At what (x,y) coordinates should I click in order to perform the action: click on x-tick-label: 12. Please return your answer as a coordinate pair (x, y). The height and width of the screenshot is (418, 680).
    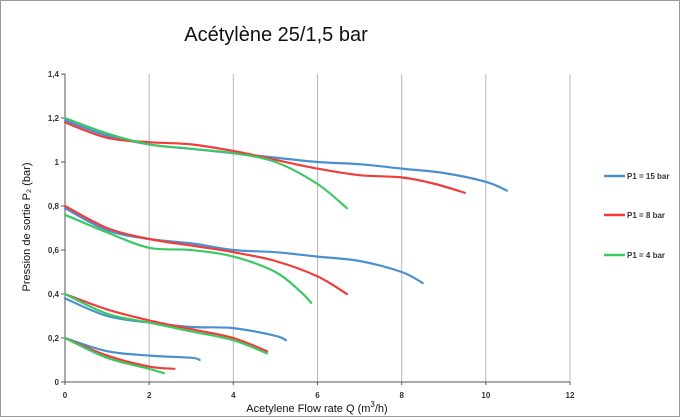
    Looking at the image, I should click on (570, 395).